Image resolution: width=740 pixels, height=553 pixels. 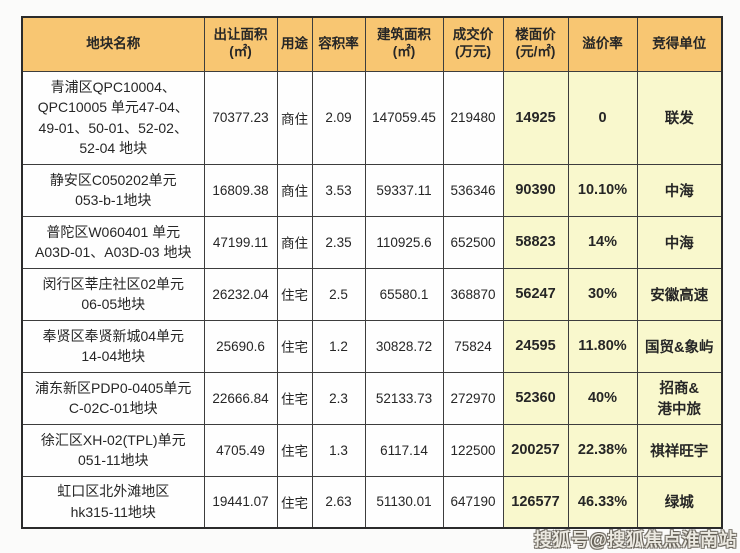 I want to click on cell-far: 2.63, so click(x=338, y=502).